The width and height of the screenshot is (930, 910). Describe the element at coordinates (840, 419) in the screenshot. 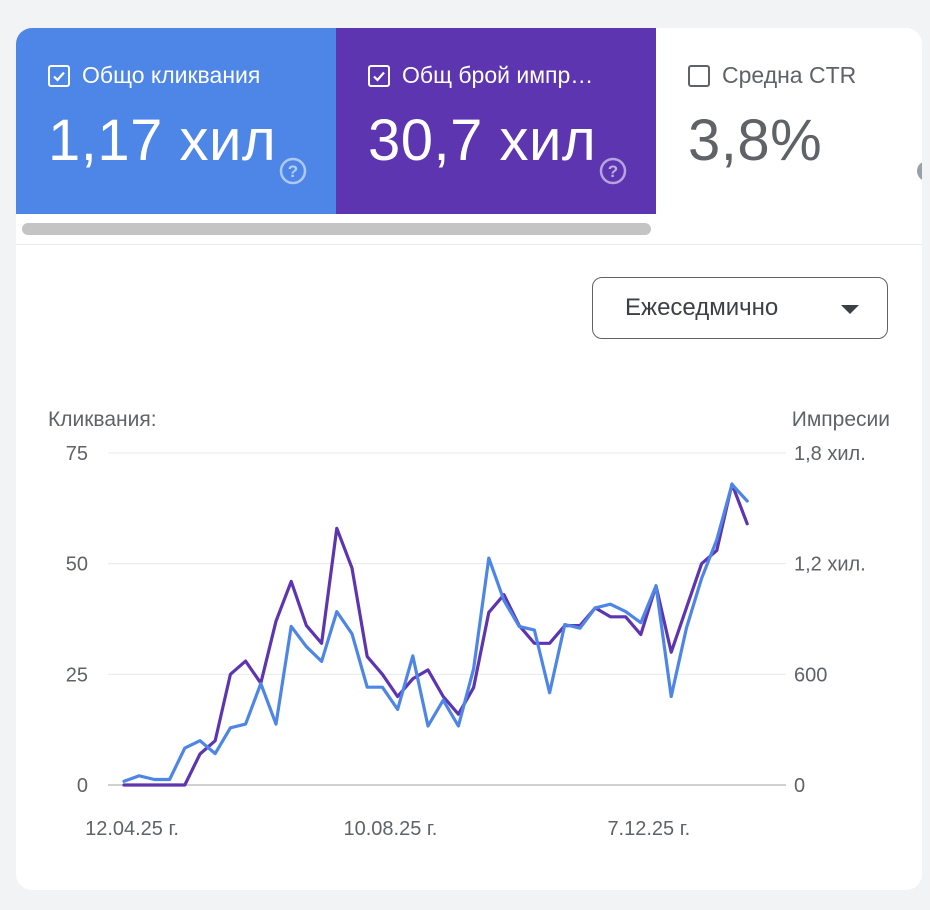

I see `right-axis-title: Импресии` at that location.